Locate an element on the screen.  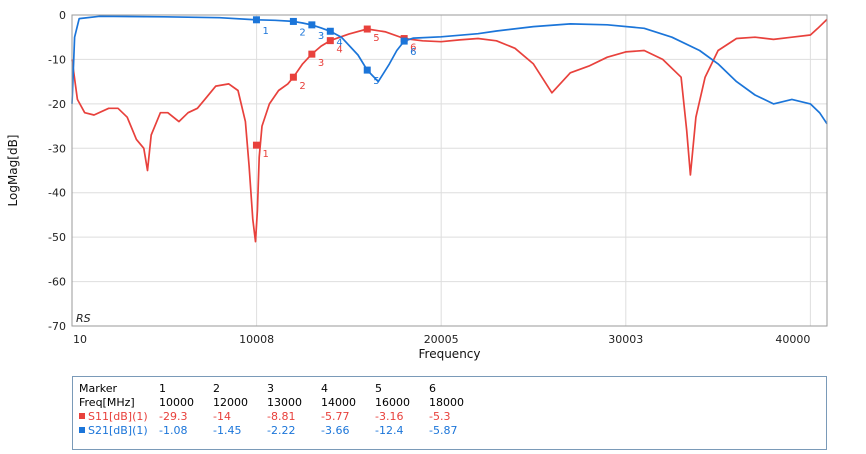
s21-value-cell: -12.4 is located at coordinates (389, 430).